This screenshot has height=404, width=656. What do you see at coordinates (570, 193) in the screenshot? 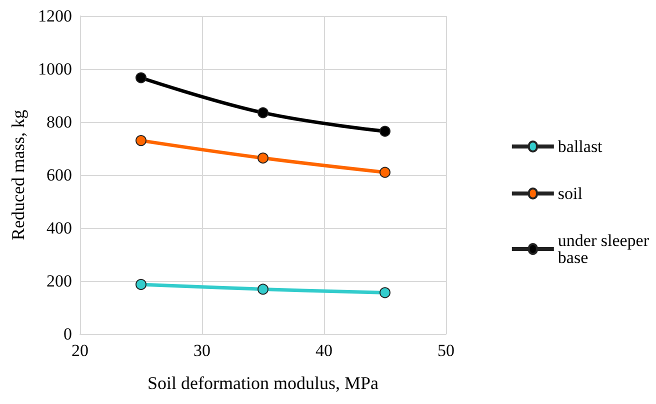
I see `legend-label: soil` at bounding box center [570, 193].